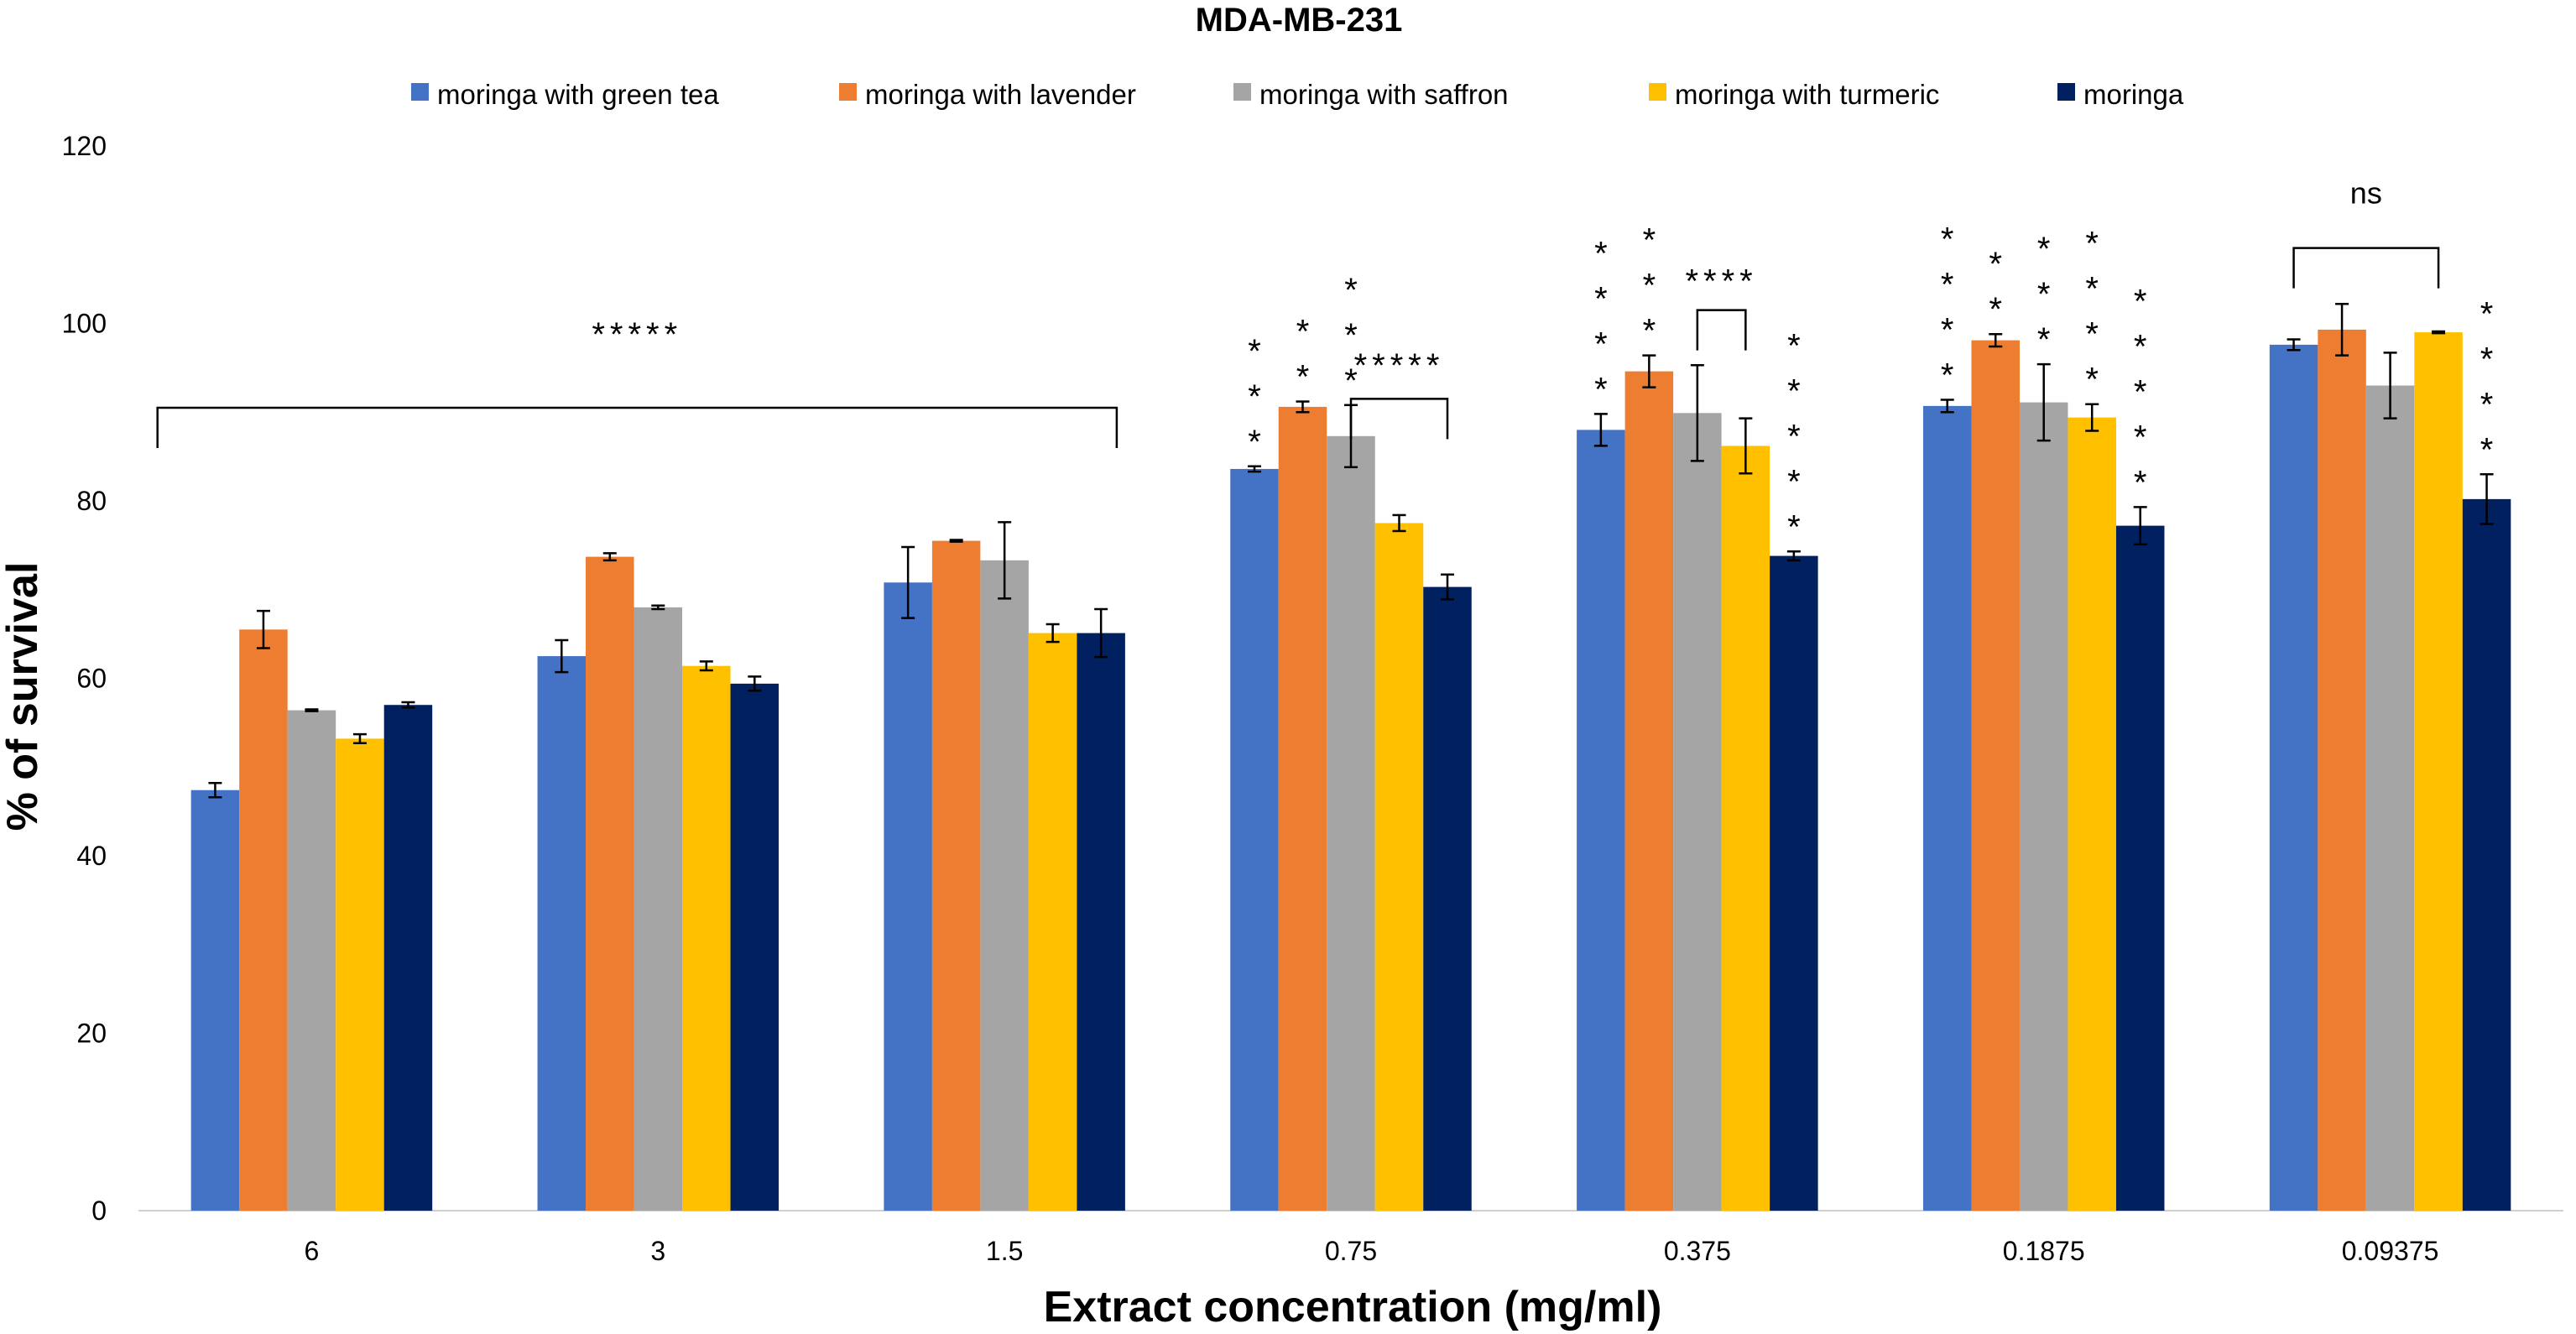 The image size is (2576, 1334). Describe the element at coordinates (1697, 1251) in the screenshot. I see `x-tick-label: 0.375` at that location.